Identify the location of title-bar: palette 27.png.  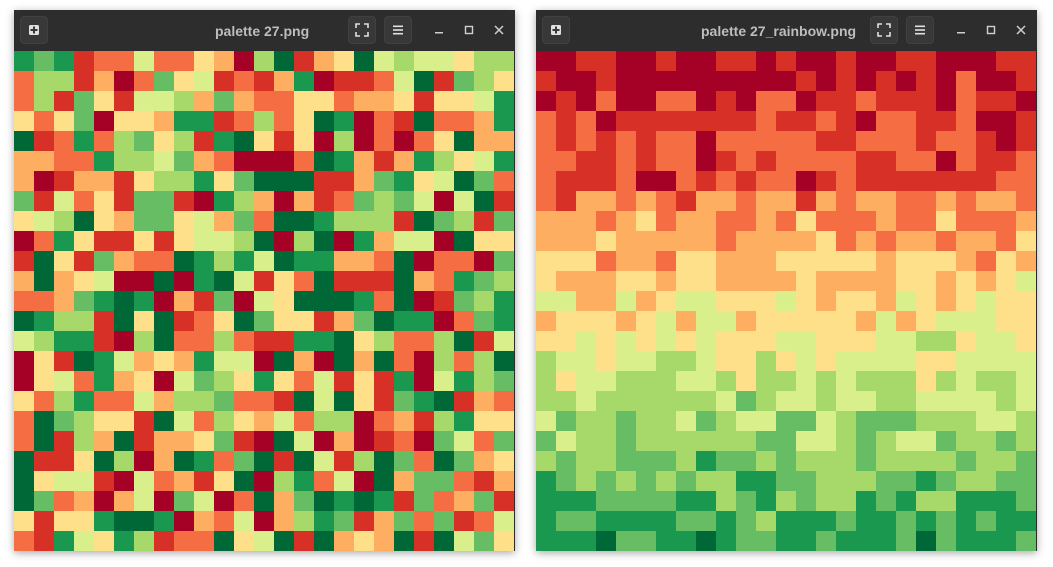
(264, 30).